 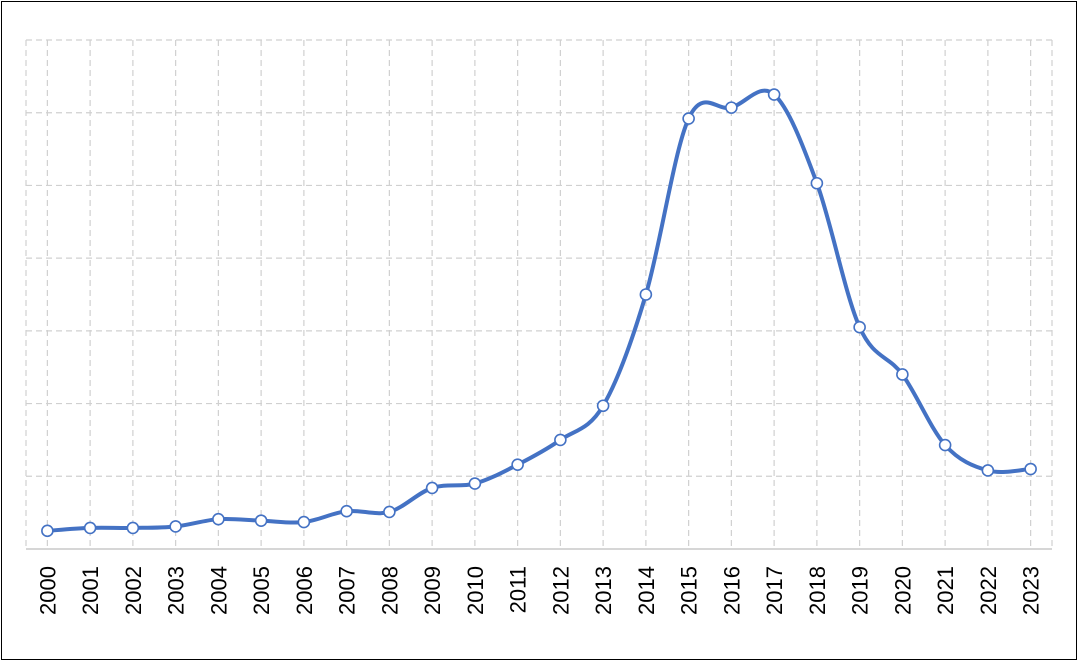 I want to click on x-tick-label: 2002, so click(x=133, y=590).